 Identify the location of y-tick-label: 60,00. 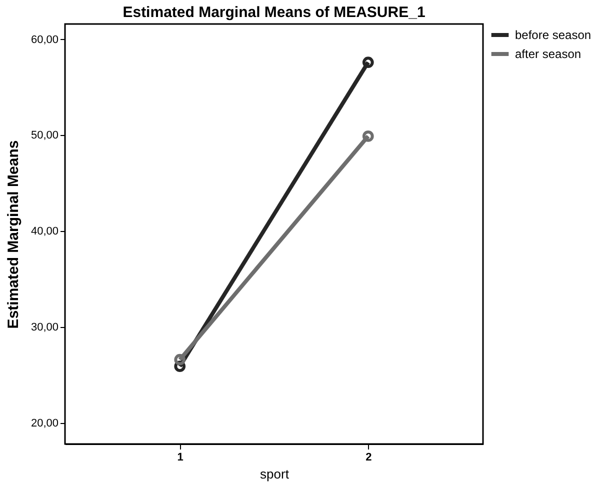
(44, 40).